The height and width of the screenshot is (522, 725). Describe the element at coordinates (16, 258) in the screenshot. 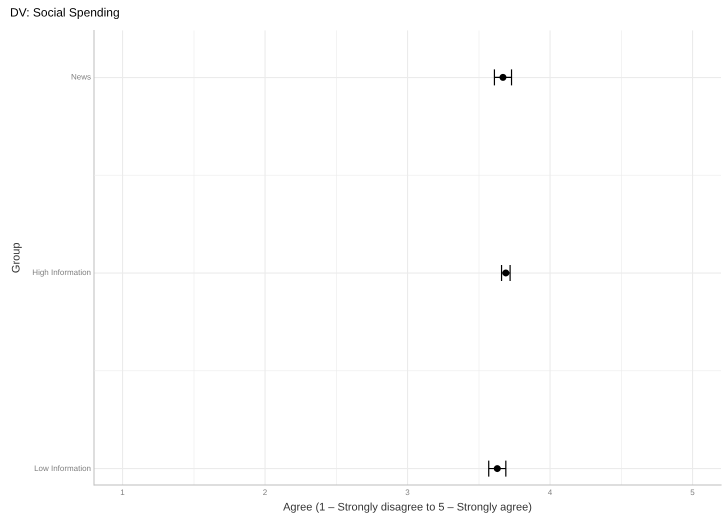

I see `y-axis-title: Group` at that location.